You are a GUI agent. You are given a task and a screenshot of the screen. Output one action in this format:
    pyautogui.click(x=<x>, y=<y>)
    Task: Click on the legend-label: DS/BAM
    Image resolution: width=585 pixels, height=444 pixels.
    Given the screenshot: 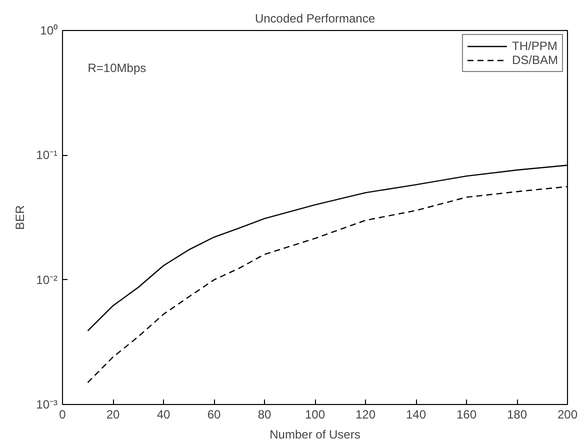 What is the action you would take?
    pyautogui.click(x=535, y=60)
    